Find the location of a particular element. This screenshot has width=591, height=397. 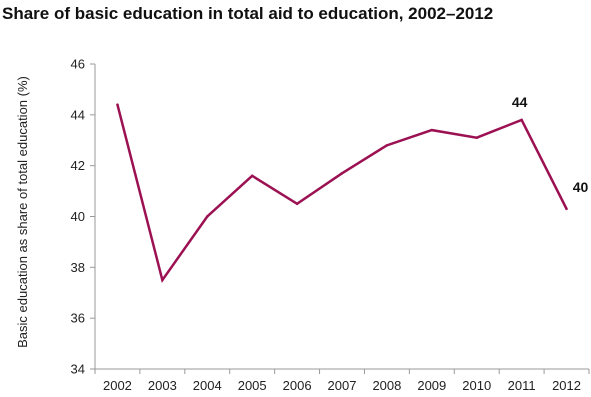

y-tick-label: 42 is located at coordinates (78, 165).